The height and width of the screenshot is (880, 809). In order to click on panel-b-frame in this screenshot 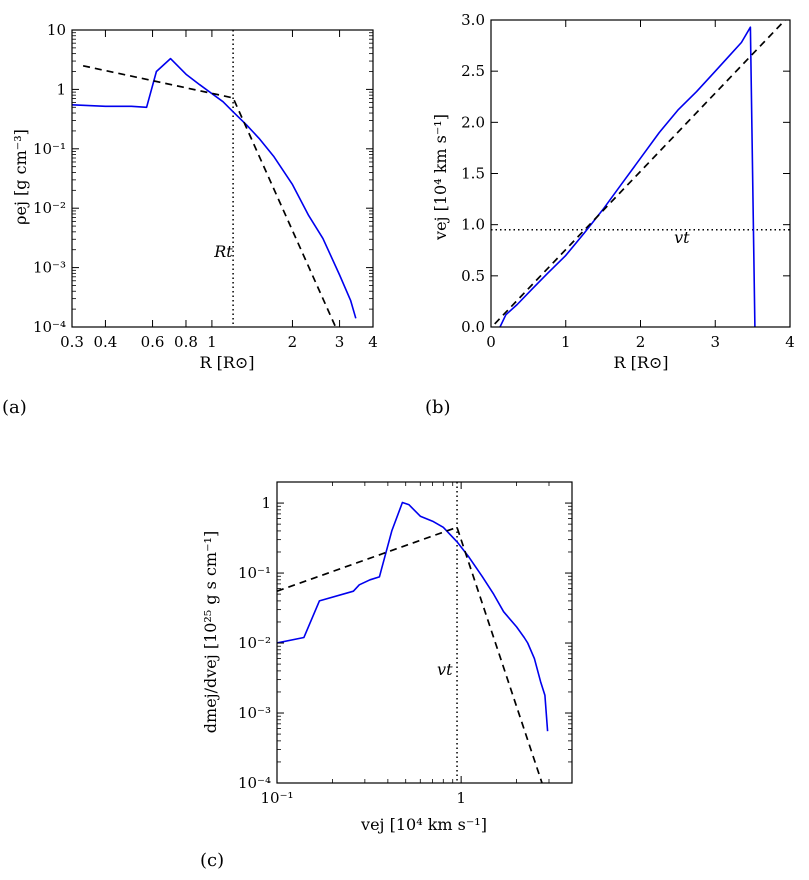, I will do `click(640, 173)`.